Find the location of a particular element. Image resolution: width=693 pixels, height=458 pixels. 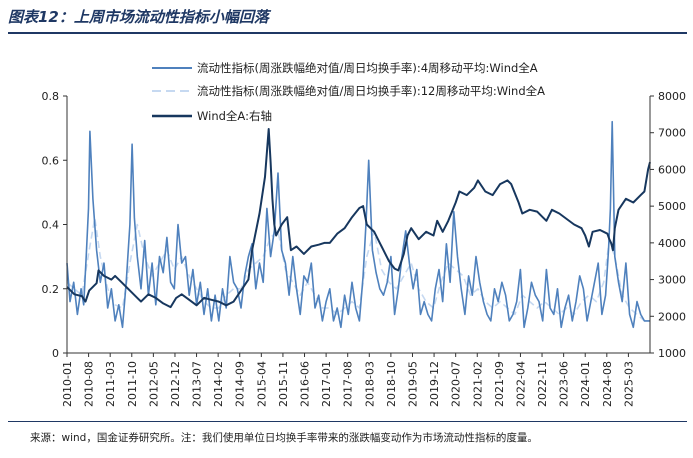

x-tick-label: 2023-06 is located at coordinates (564, 384).